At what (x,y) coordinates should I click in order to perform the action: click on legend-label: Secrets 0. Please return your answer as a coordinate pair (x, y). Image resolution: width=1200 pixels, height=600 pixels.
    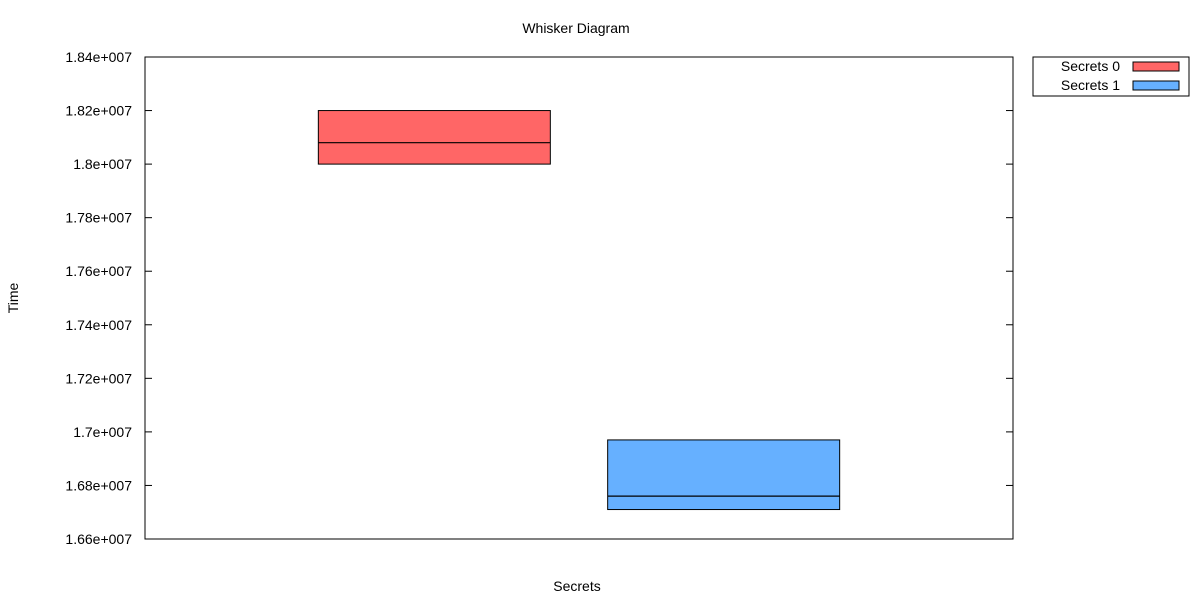
    Looking at the image, I should click on (1090, 66).